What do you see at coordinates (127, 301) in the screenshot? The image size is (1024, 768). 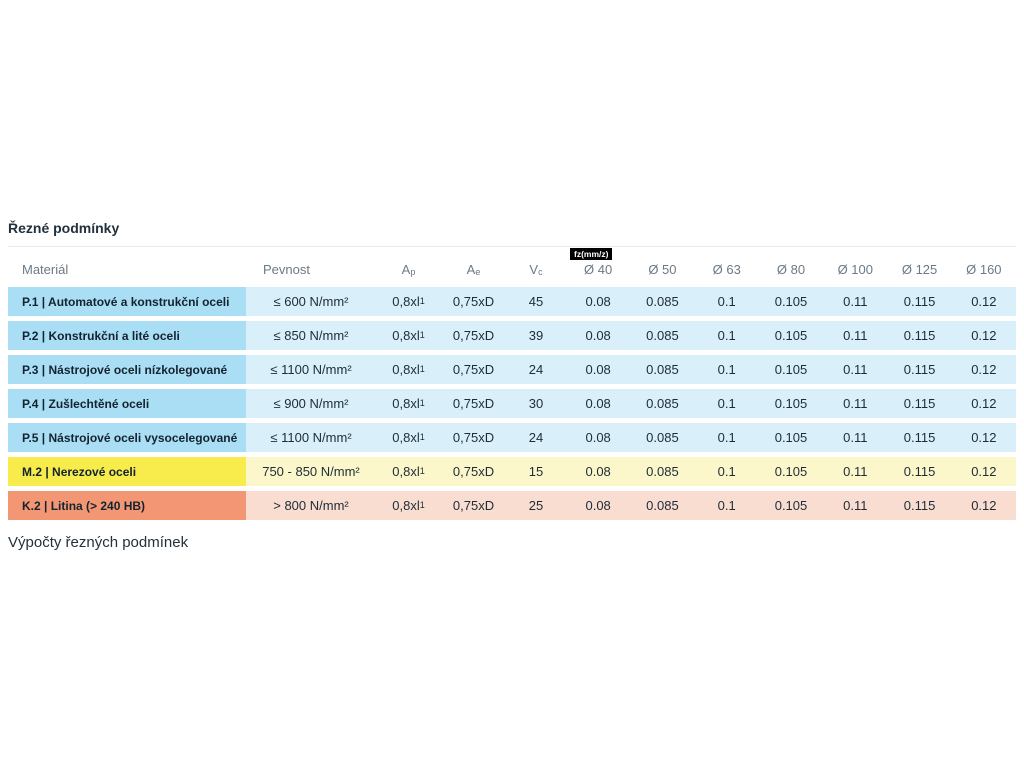 I see `cell-material: P.1 | Automatové a konstrukční oceli` at bounding box center [127, 301].